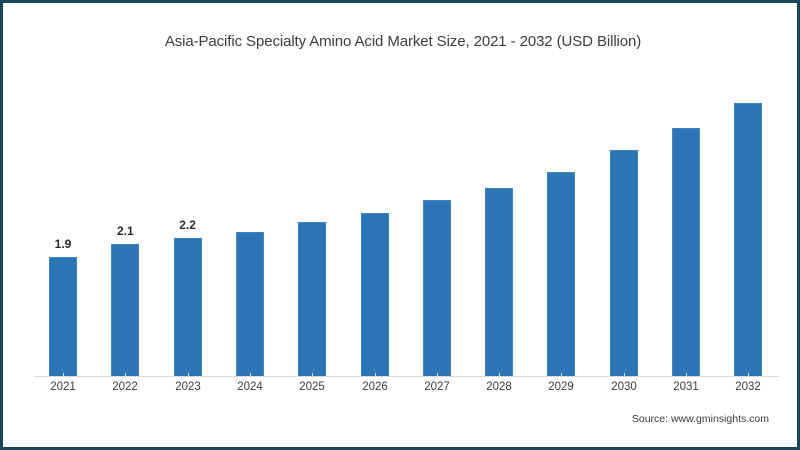 The height and width of the screenshot is (450, 800). I want to click on bar-group: 1.9, so click(63, 225).